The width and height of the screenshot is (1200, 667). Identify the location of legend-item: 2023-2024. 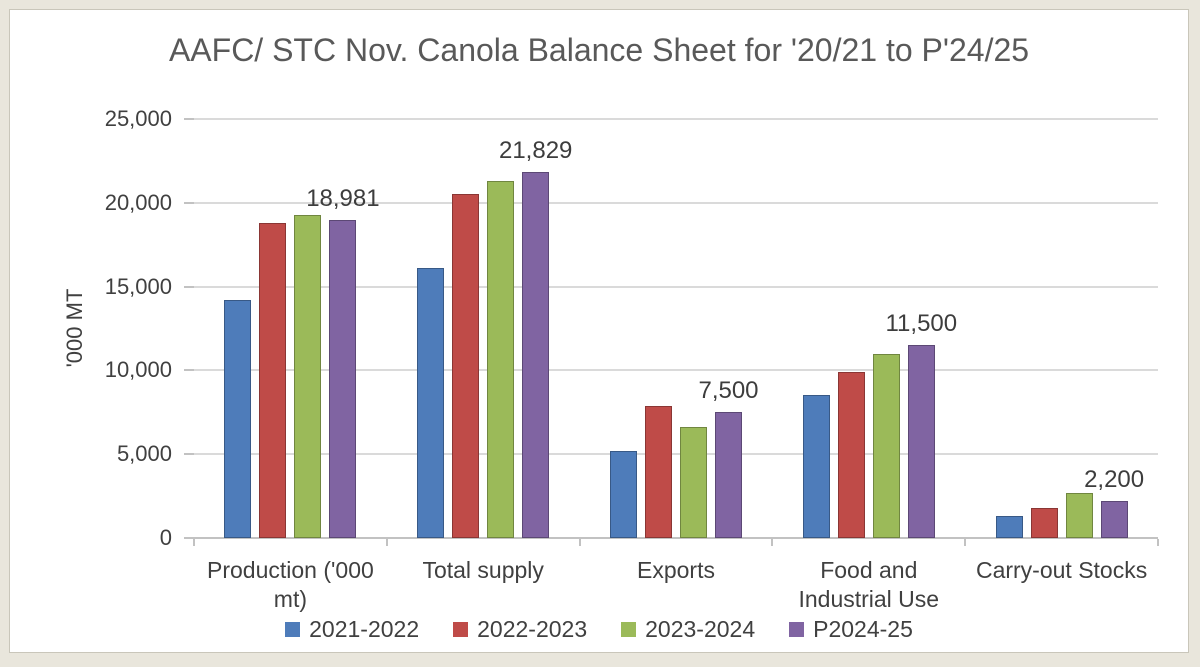
(688, 629).